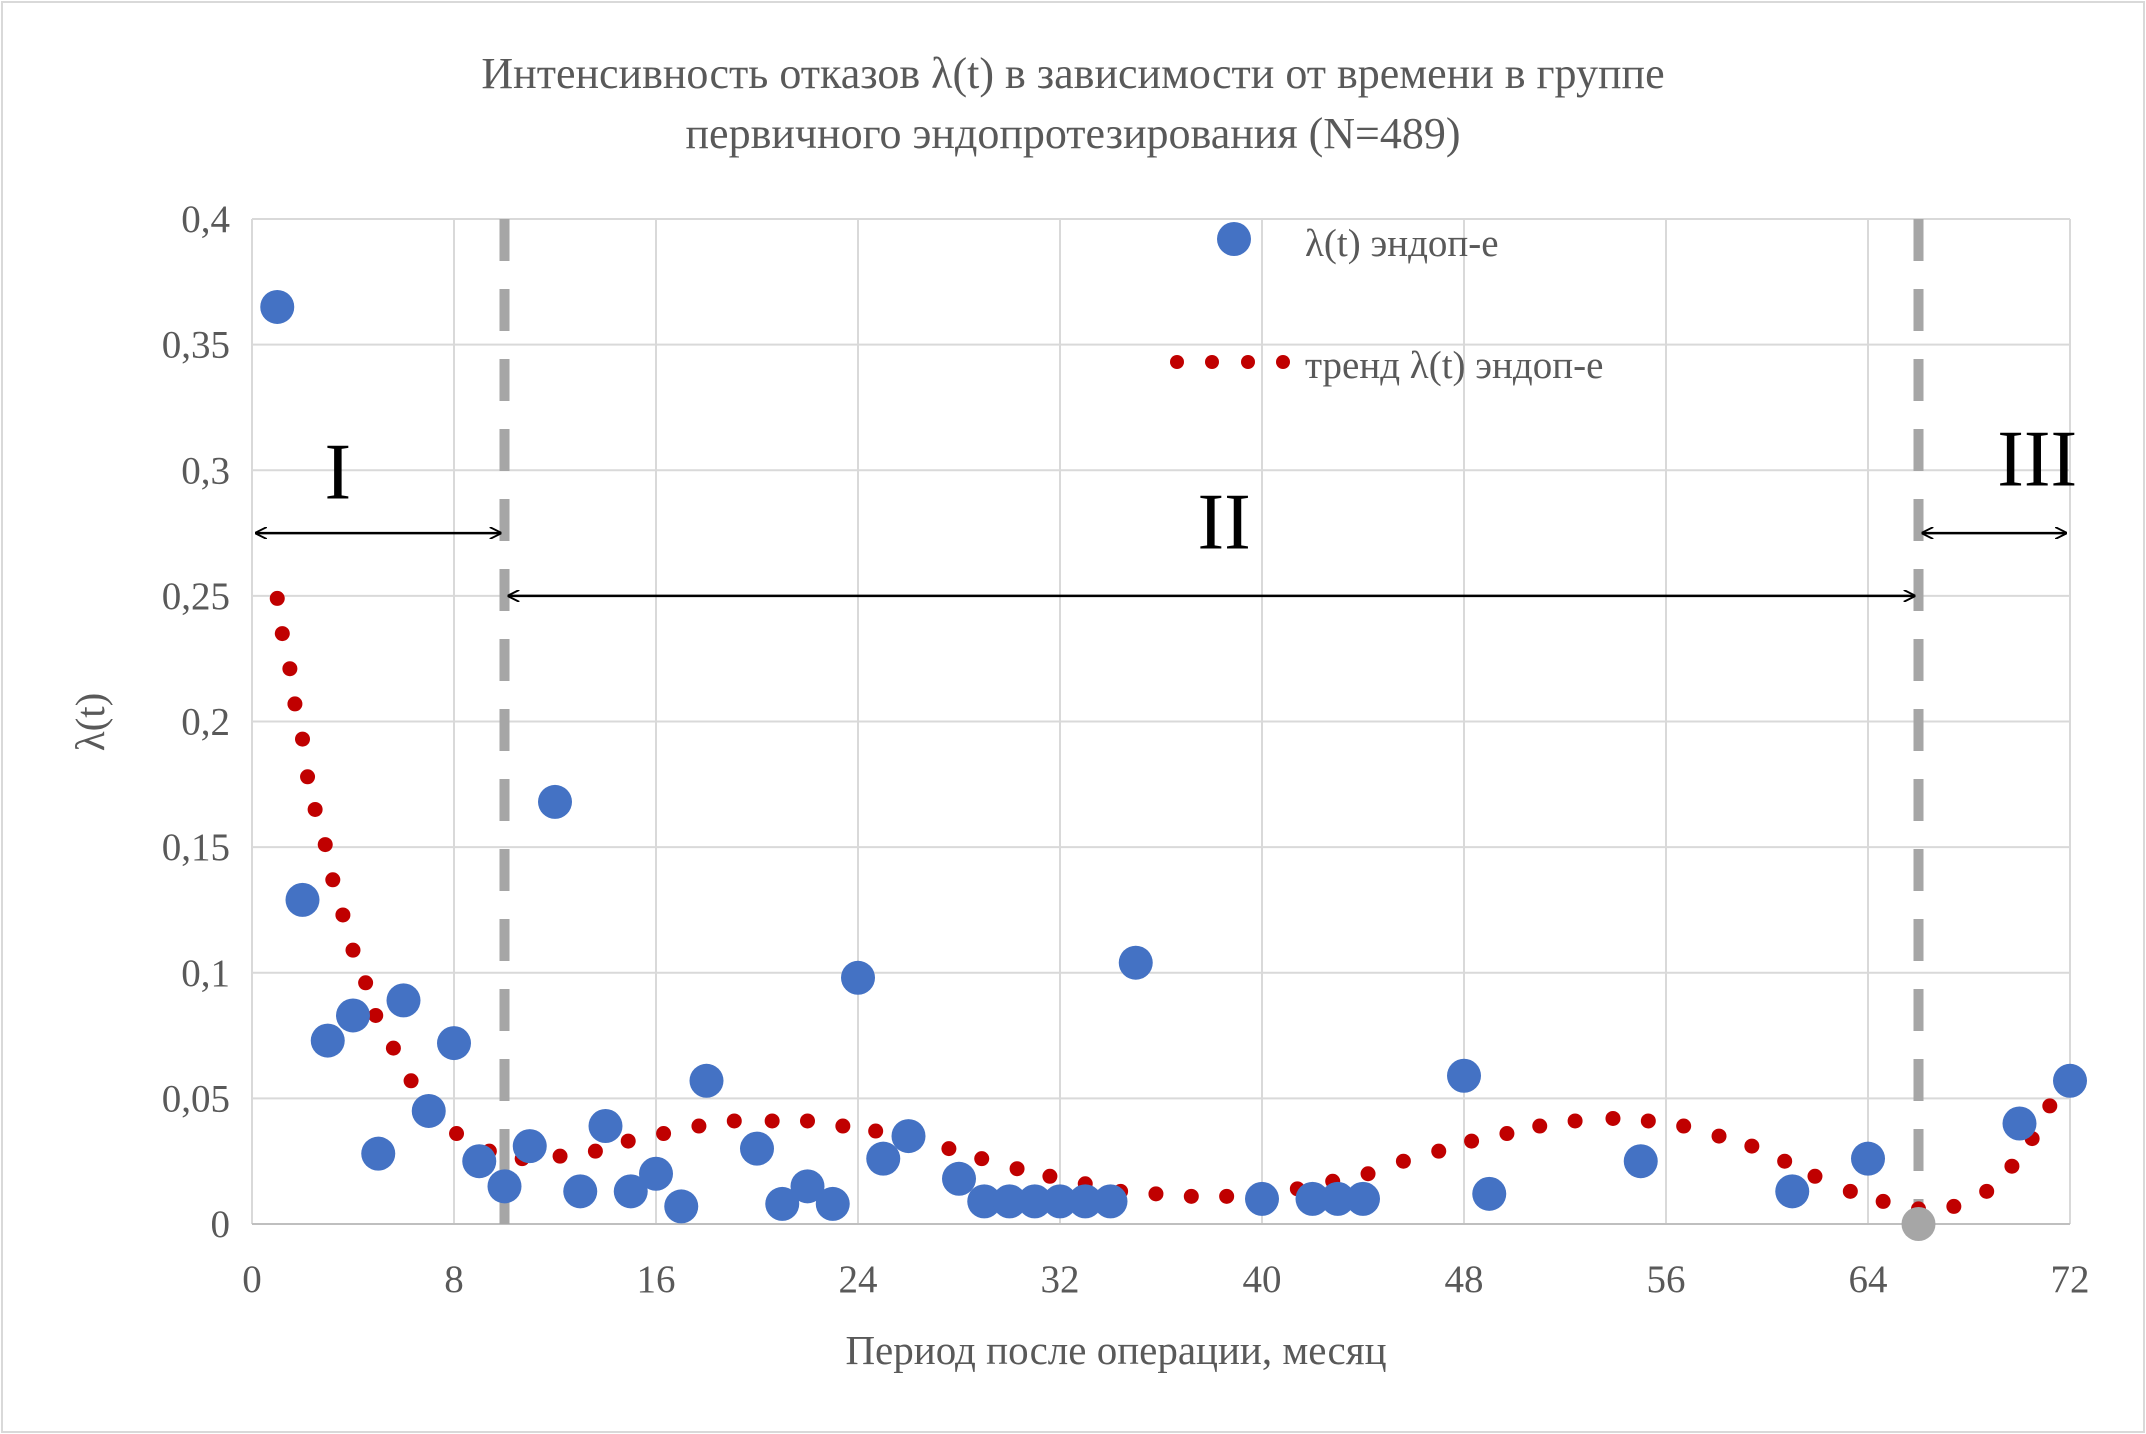  I want to click on chart-title-line-2: первичного эндопротезирования (N=489), so click(1073, 133).